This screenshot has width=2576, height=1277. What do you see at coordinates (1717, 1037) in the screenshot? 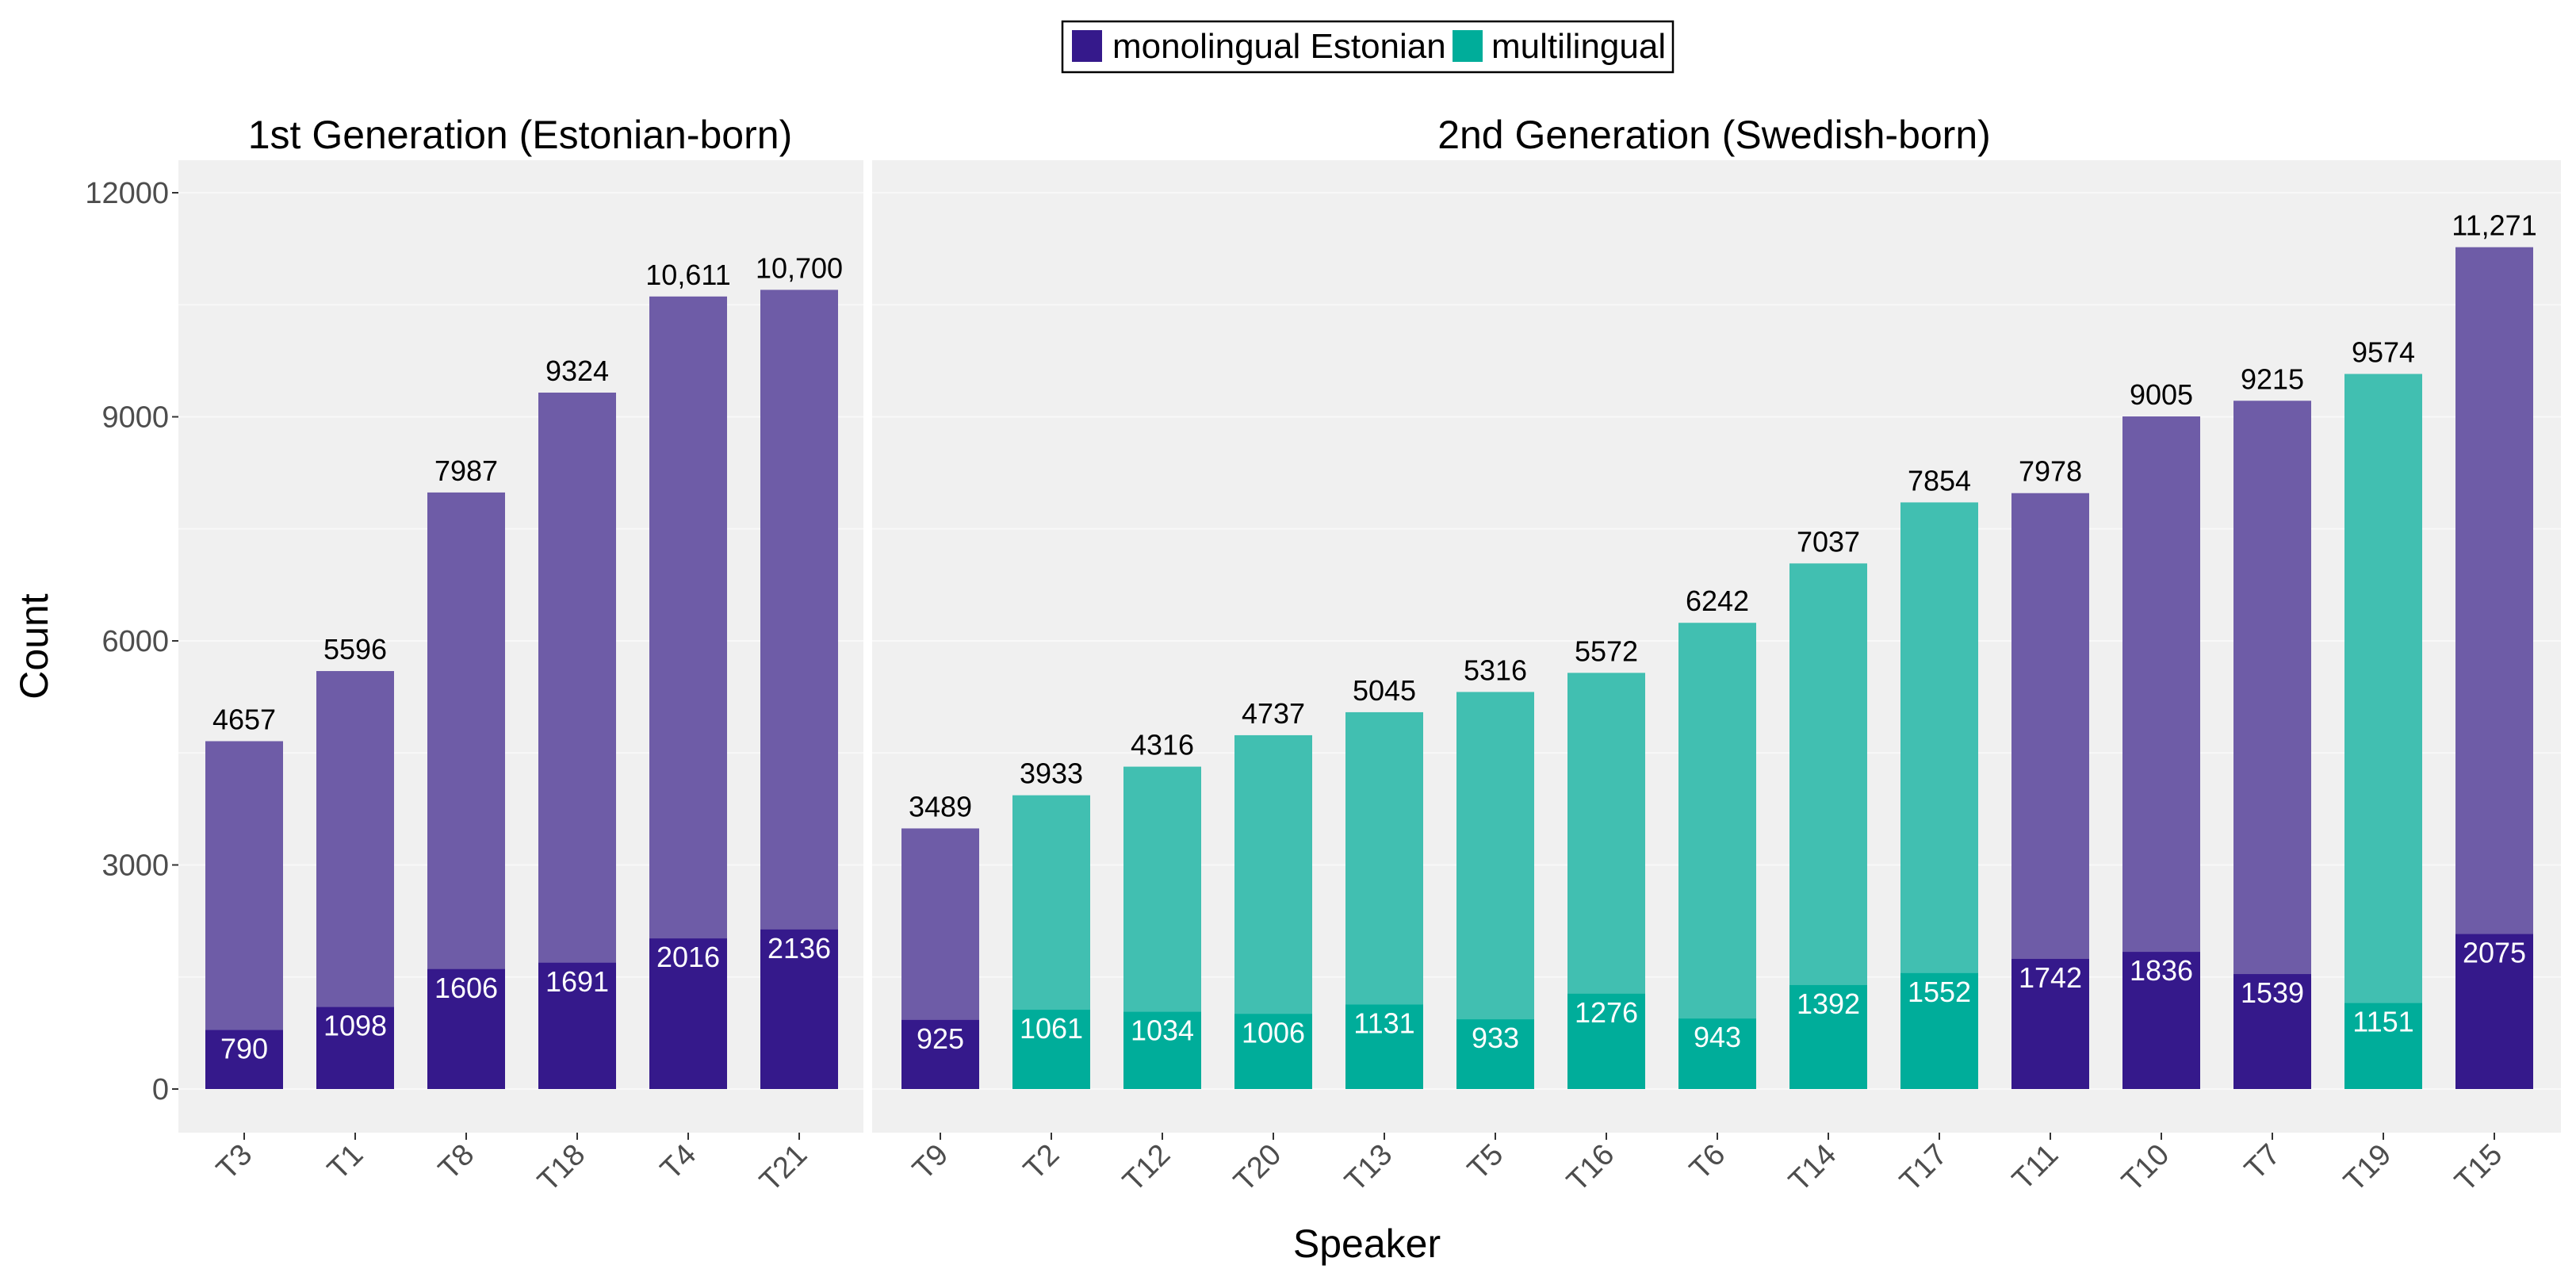
I see `inner-label-T6: 943` at bounding box center [1717, 1037].